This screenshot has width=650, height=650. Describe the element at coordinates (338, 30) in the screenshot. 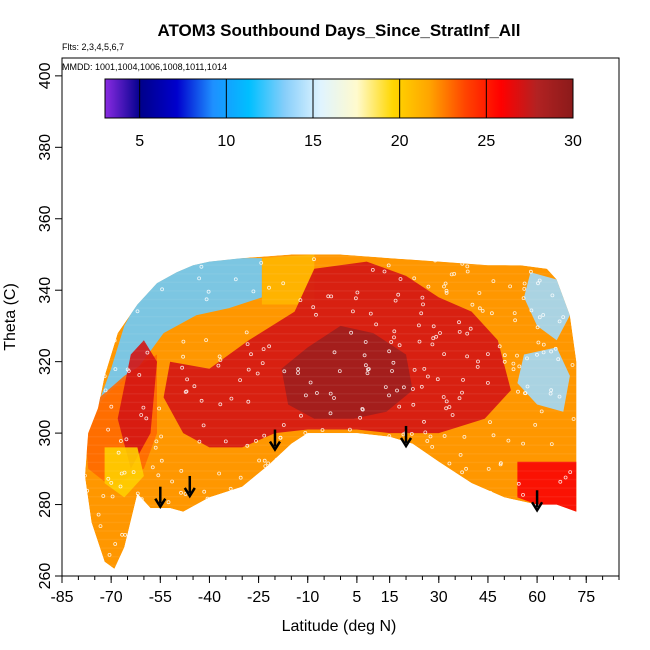

I see `chart-title: ATOM3 Southbound Days_Since_StratInf_All` at that location.